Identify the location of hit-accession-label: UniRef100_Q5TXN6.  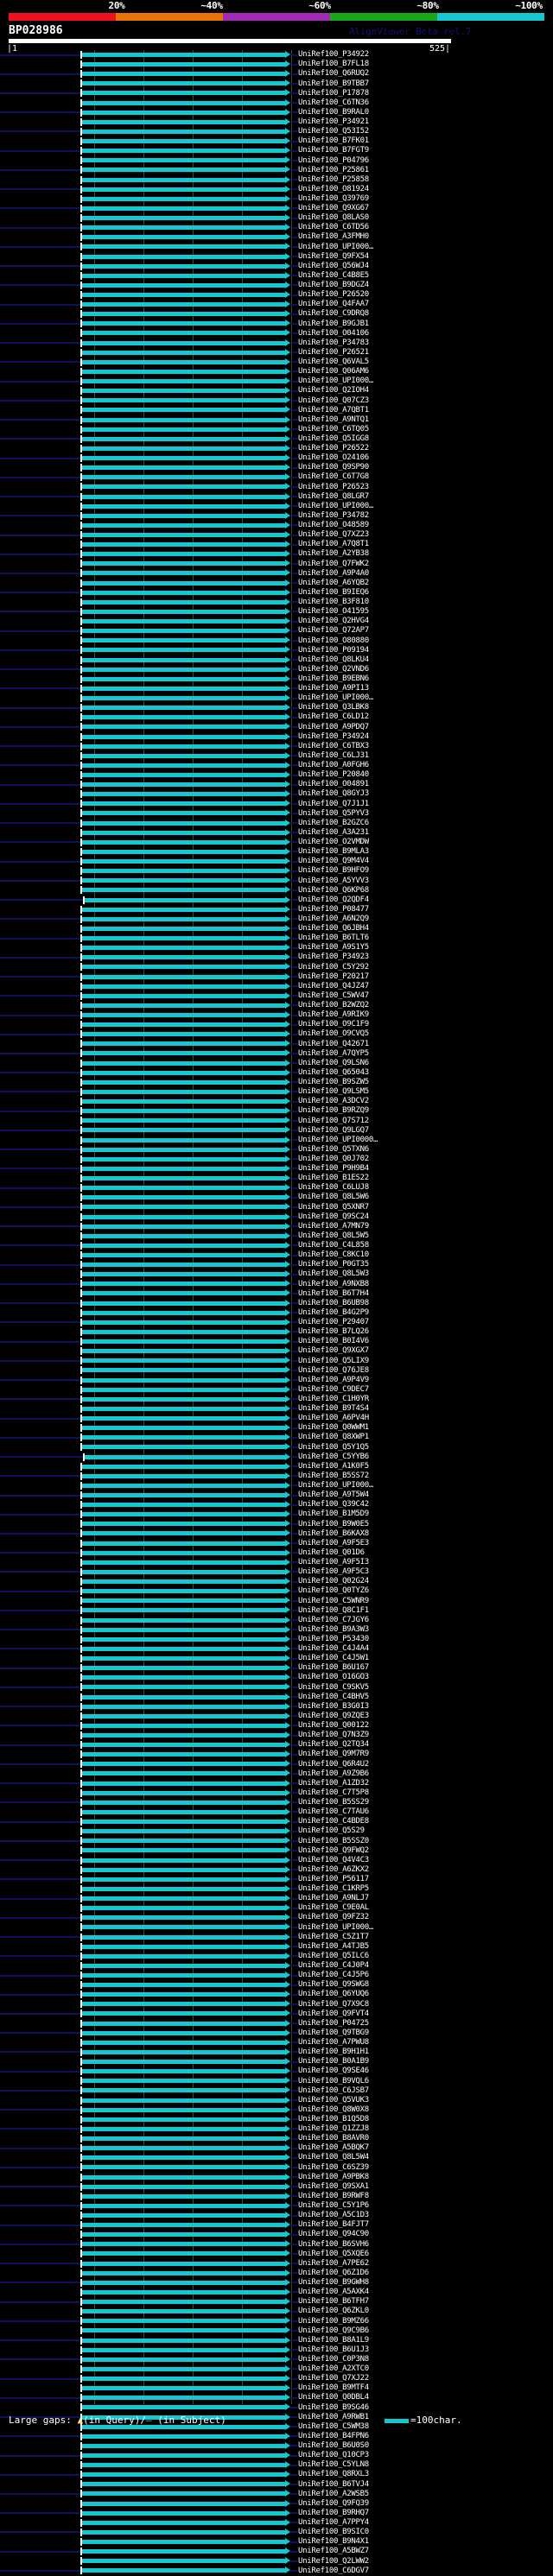
(333, 1149).